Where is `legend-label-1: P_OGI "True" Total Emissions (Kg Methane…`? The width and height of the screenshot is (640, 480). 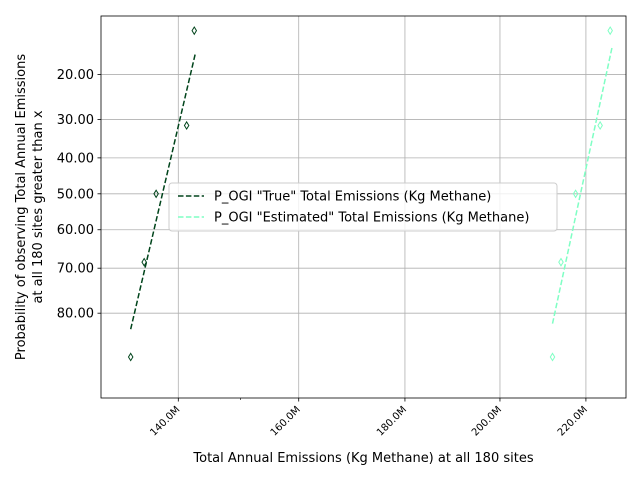 legend-label-1: P_OGI "True" Total Emissions (Kg Methane… is located at coordinates (352, 197).